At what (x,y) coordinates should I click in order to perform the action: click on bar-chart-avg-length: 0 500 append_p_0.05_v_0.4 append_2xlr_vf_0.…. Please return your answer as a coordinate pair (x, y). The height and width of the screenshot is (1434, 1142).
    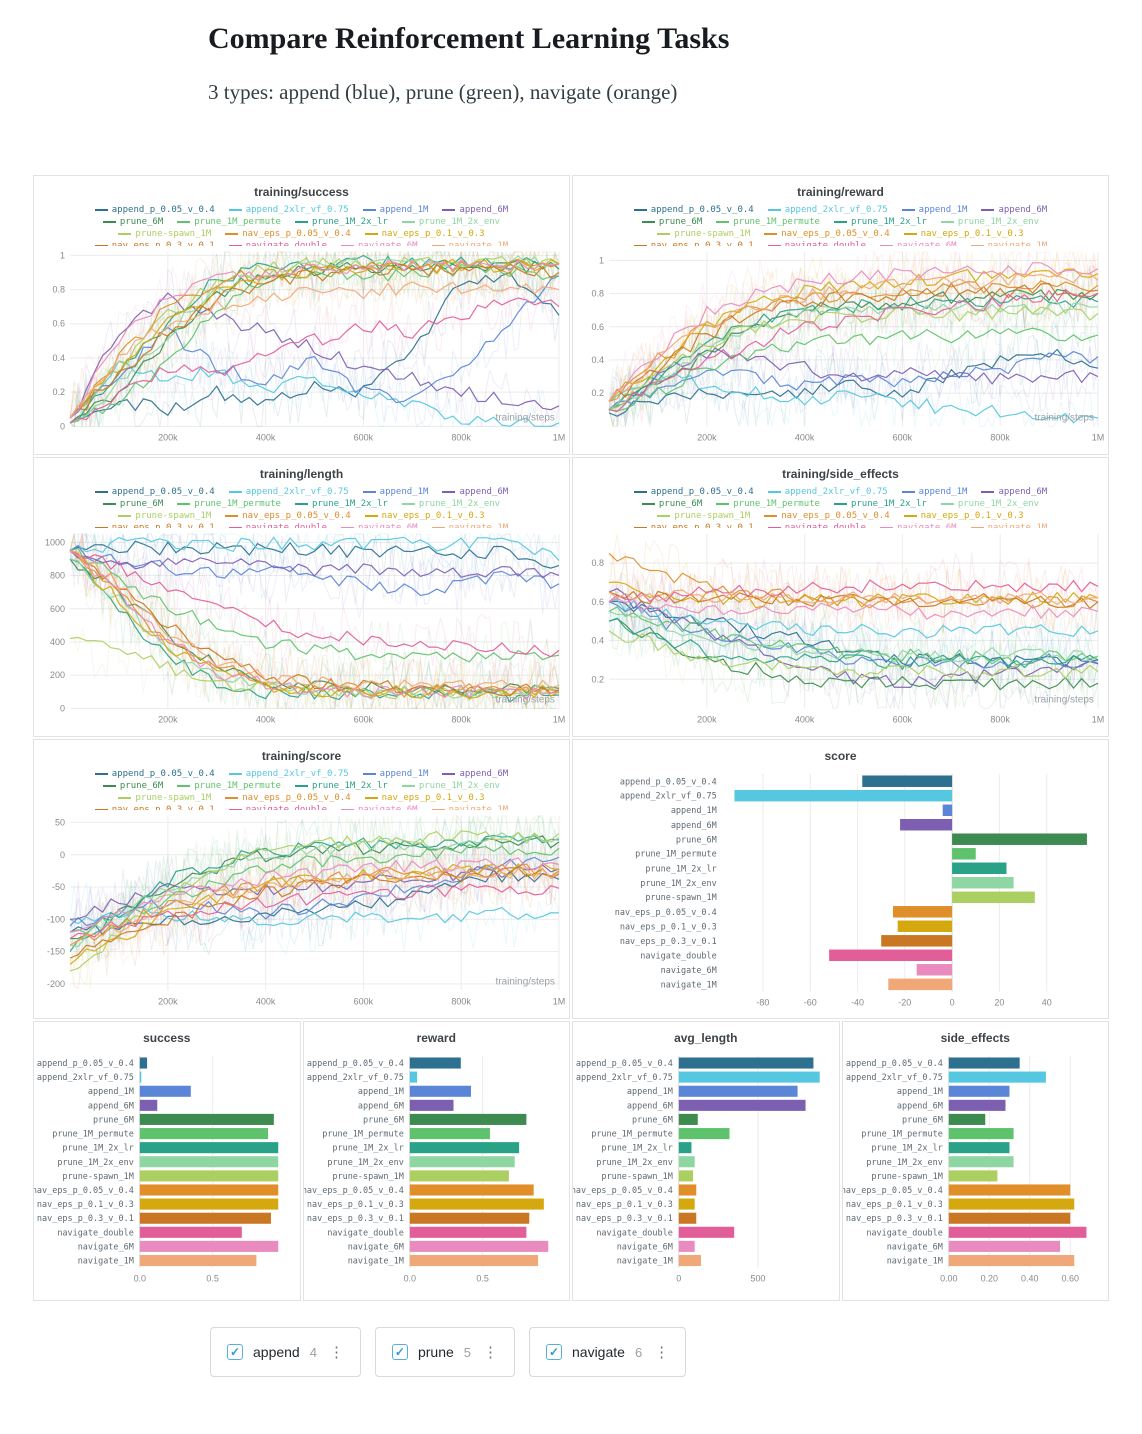
    Looking at the image, I should click on (706, 1168).